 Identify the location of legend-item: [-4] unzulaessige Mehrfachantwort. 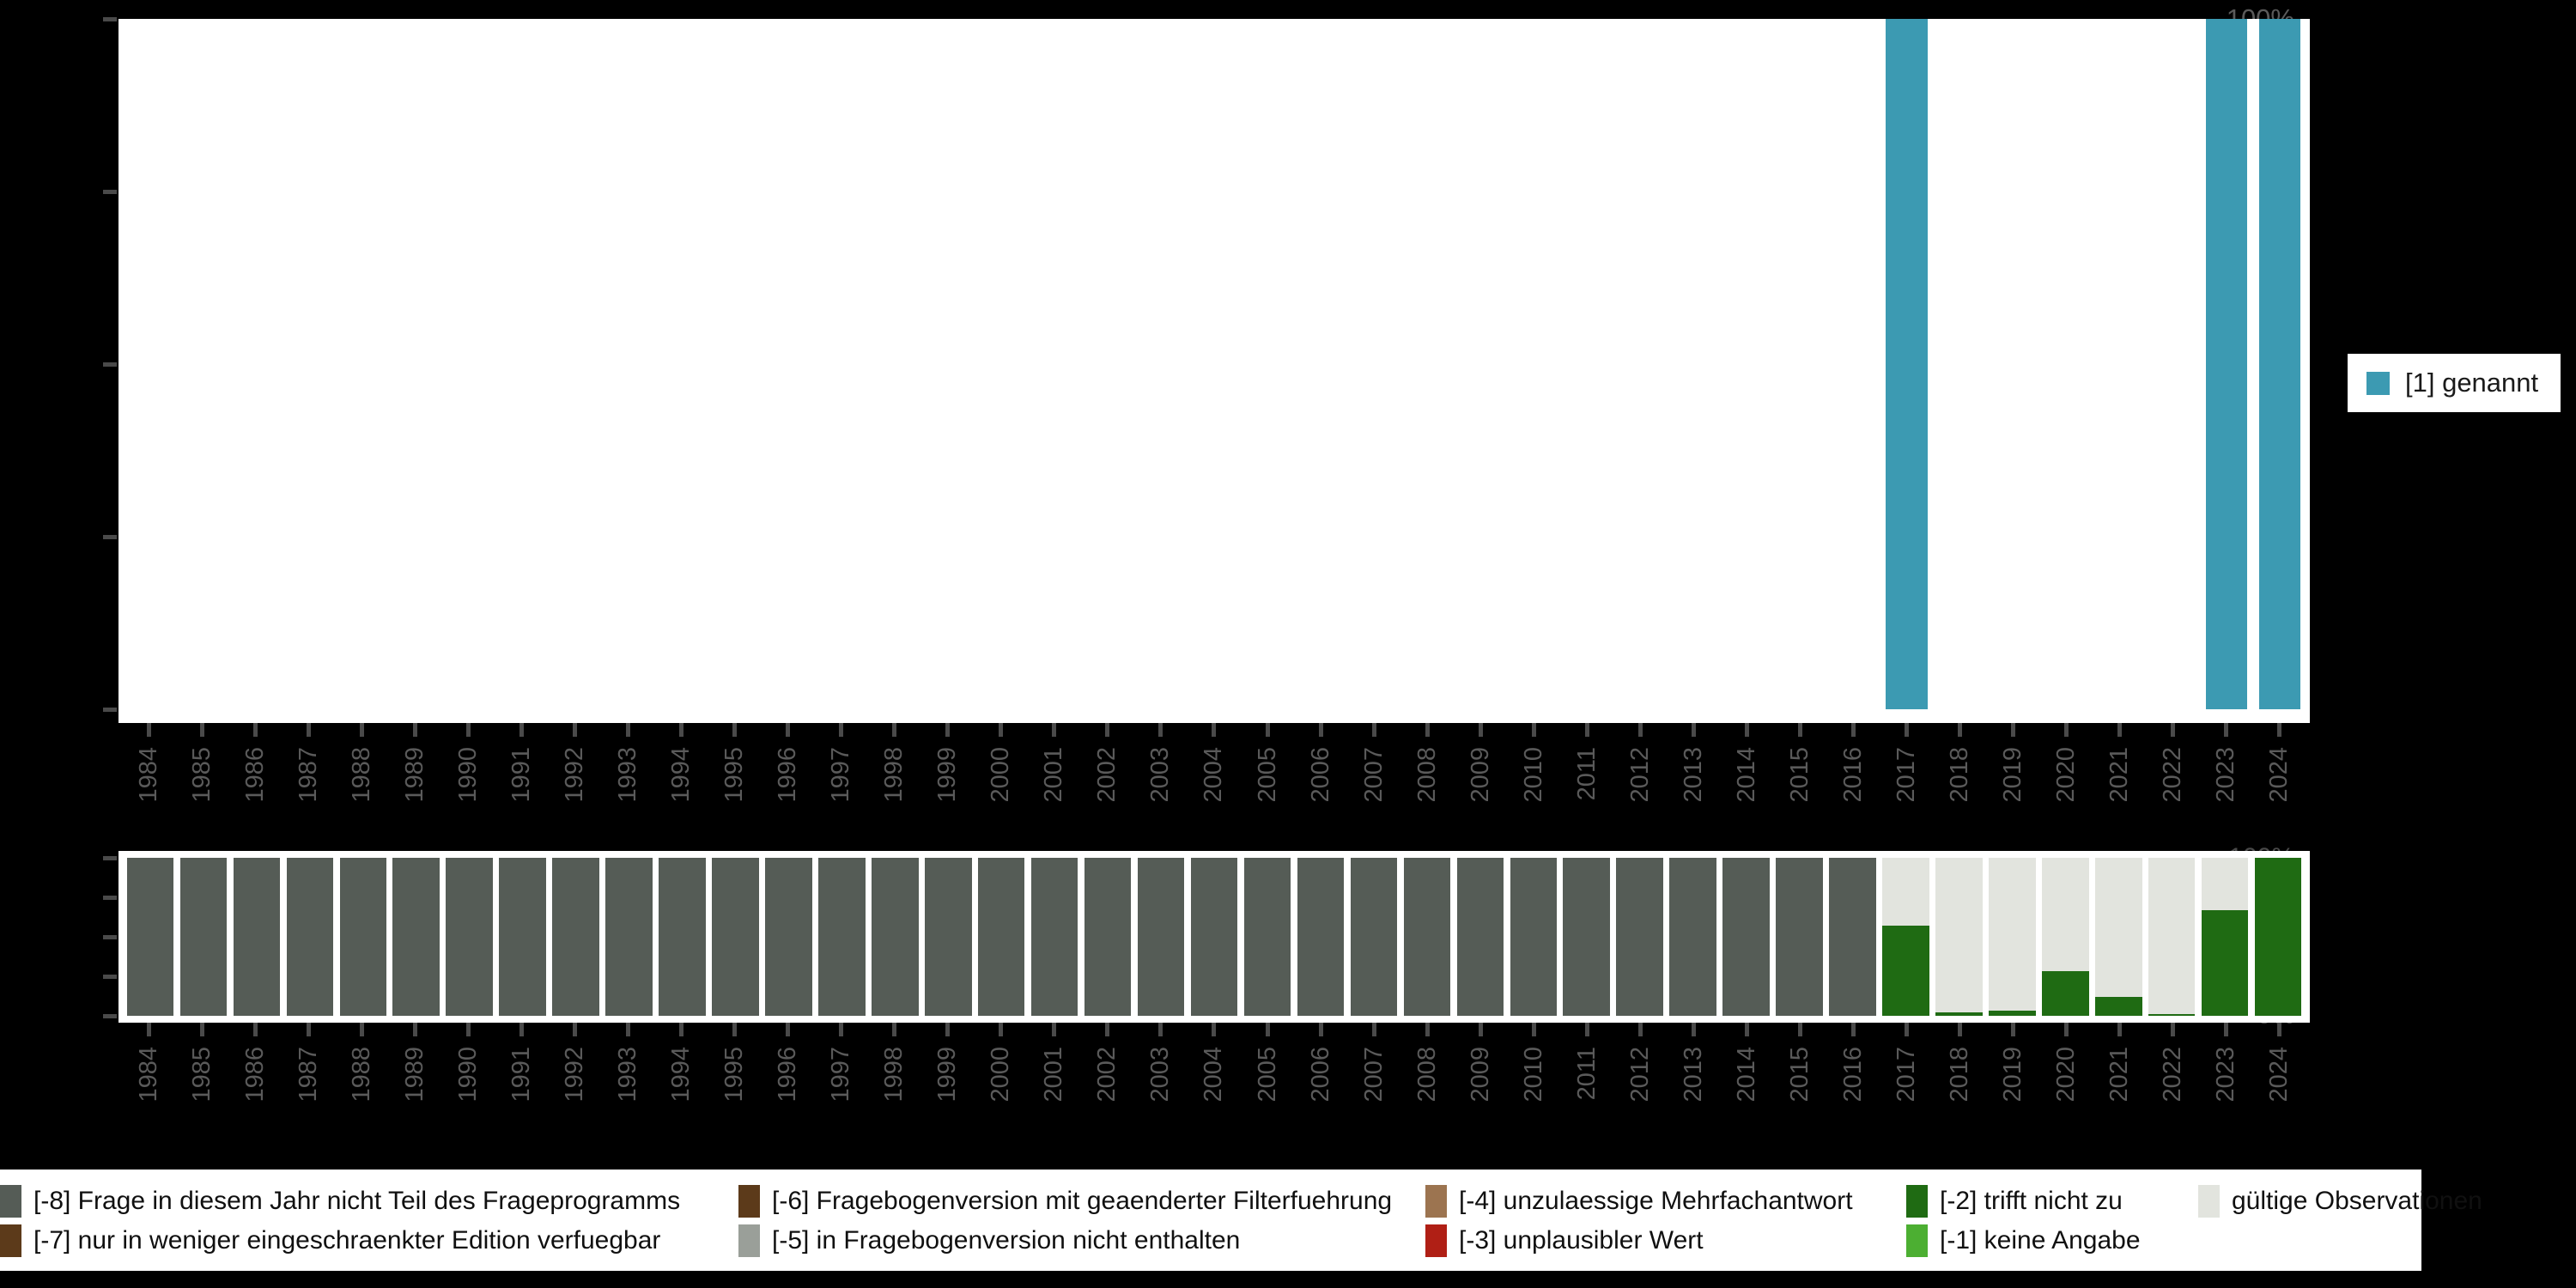
(1665, 1202).